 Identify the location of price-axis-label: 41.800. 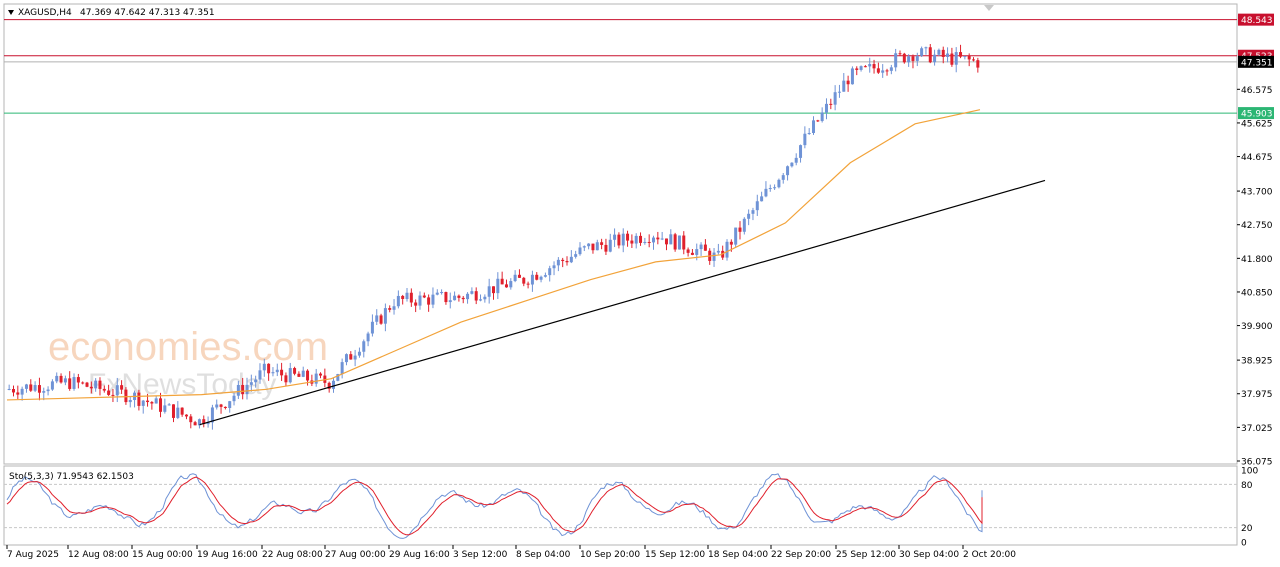
(1257, 260).